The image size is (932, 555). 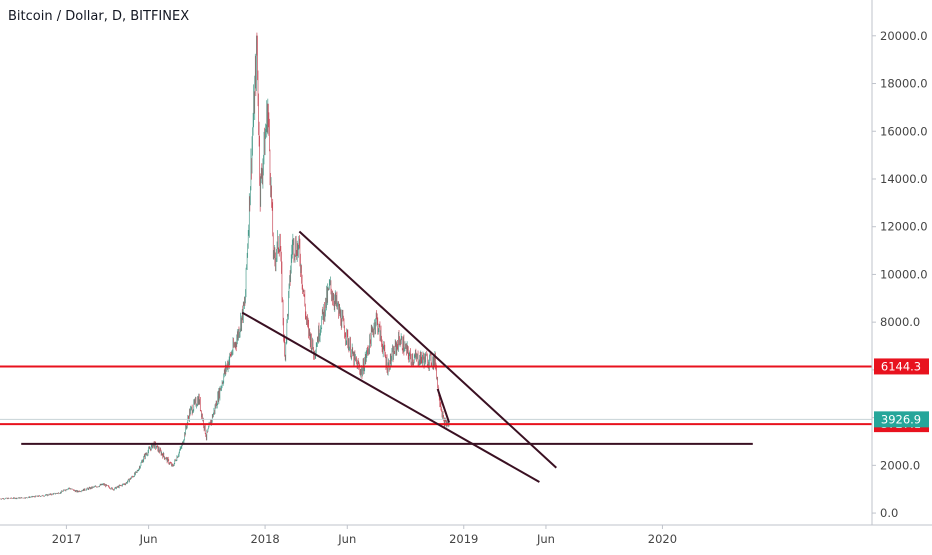 I want to click on x-tick-label: 2020, so click(x=662, y=539).